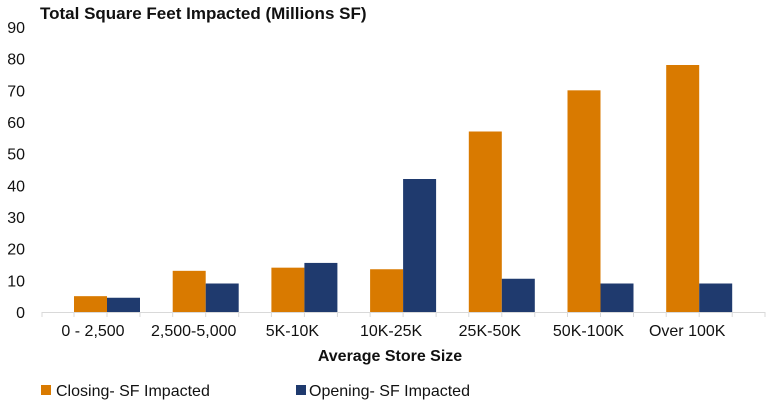  Describe the element at coordinates (293, 331) in the screenshot. I see `x-tick-label: 5K-10K` at that location.